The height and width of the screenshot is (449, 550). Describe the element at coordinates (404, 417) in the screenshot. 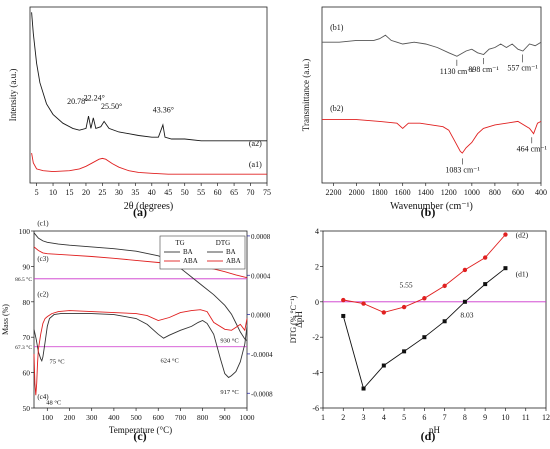

I see `x-tick-label-d: 5` at that location.